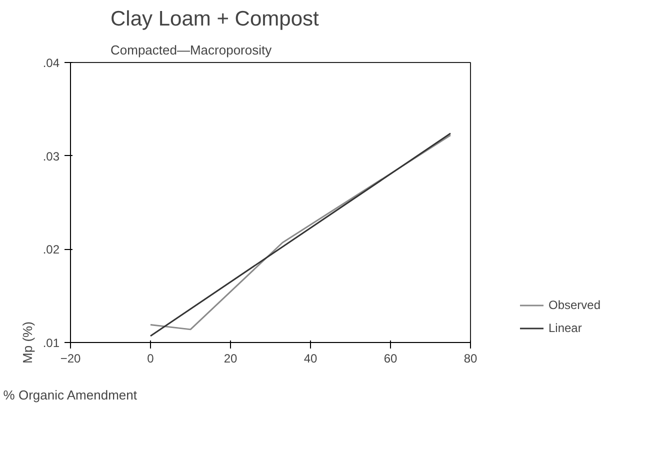  Describe the element at coordinates (231, 359) in the screenshot. I see `x-tick-label: 20` at that location.